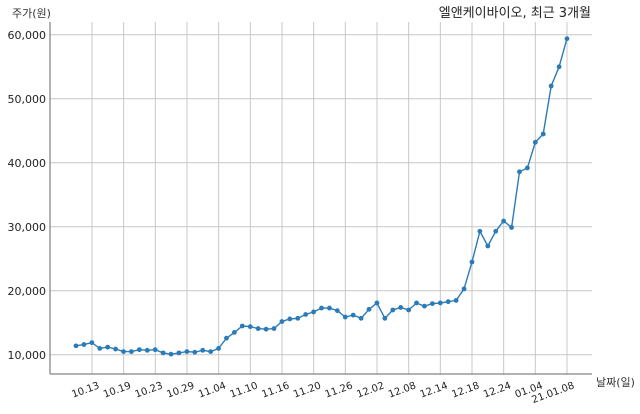 The height and width of the screenshot is (414, 640). I want to click on x-tick-label: 11.20, so click(307, 390).